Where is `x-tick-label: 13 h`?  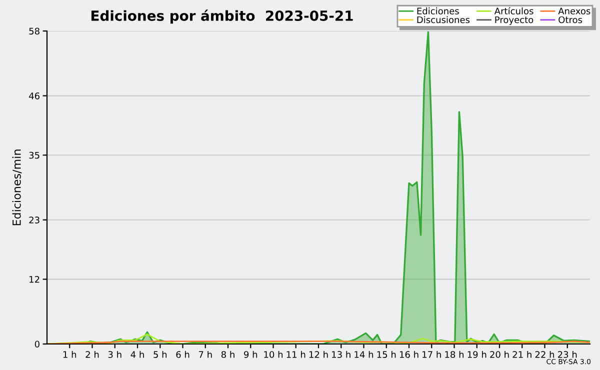
x-tick-label: 13 h is located at coordinates (341, 354).